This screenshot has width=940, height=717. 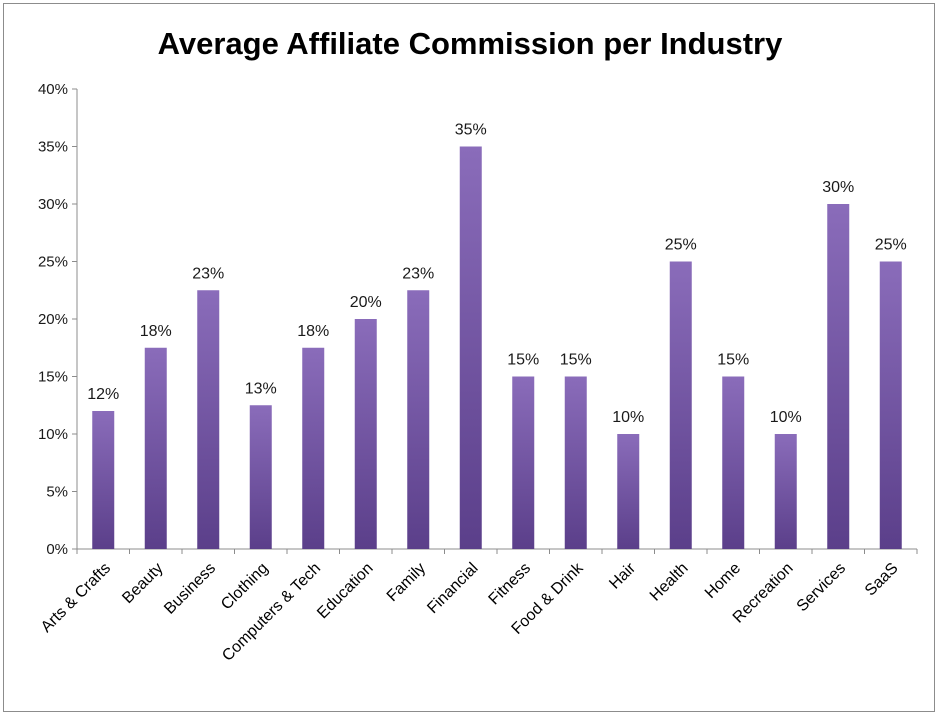 What do you see at coordinates (53, 147) in the screenshot?
I see `y-tick-label: 35%` at bounding box center [53, 147].